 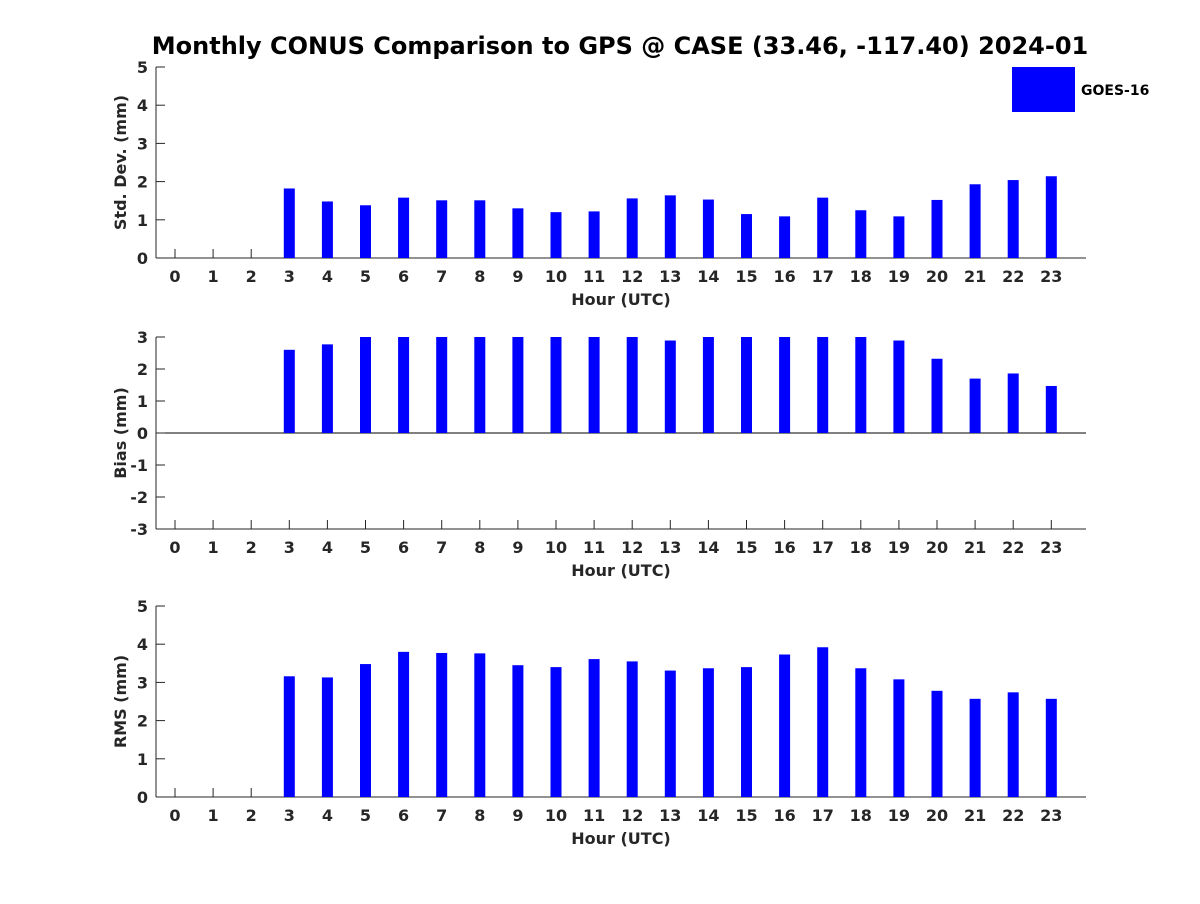 What do you see at coordinates (142, 67) in the screenshot?
I see `y-tick-label: 5` at bounding box center [142, 67].